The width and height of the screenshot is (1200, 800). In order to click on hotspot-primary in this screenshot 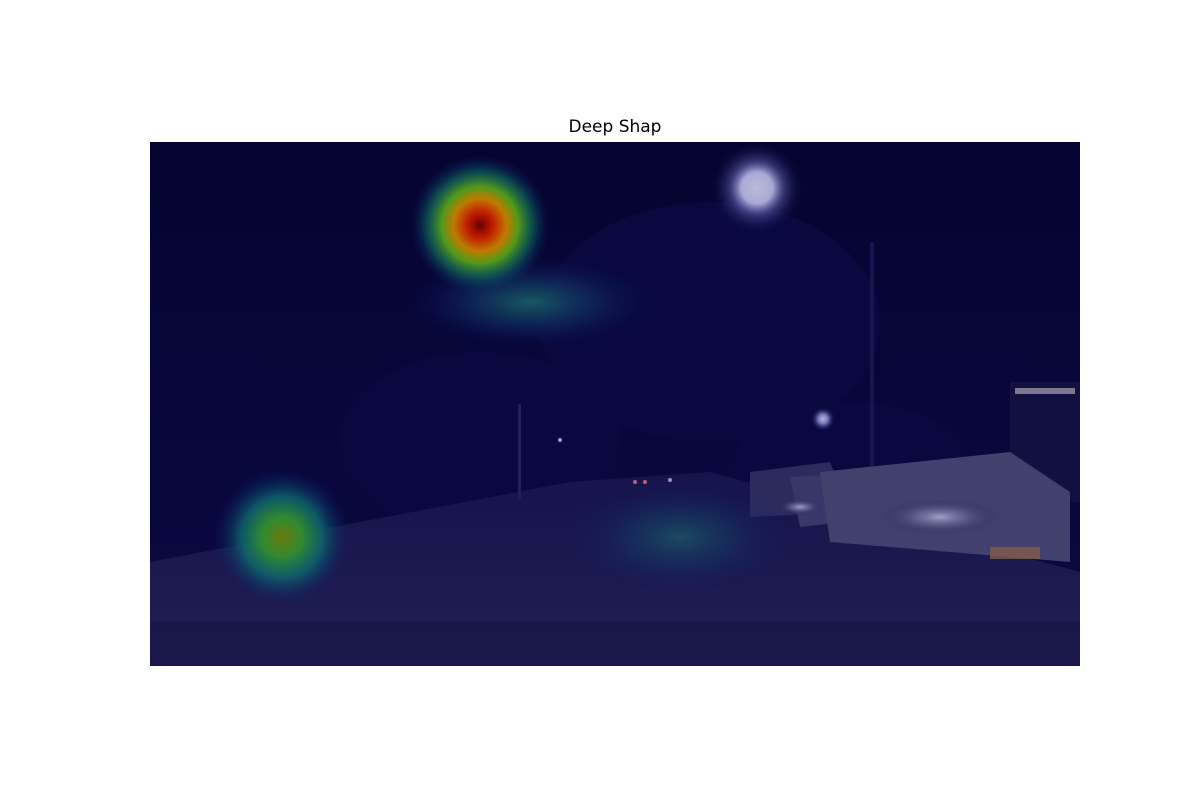, I will do `click(480, 225)`.